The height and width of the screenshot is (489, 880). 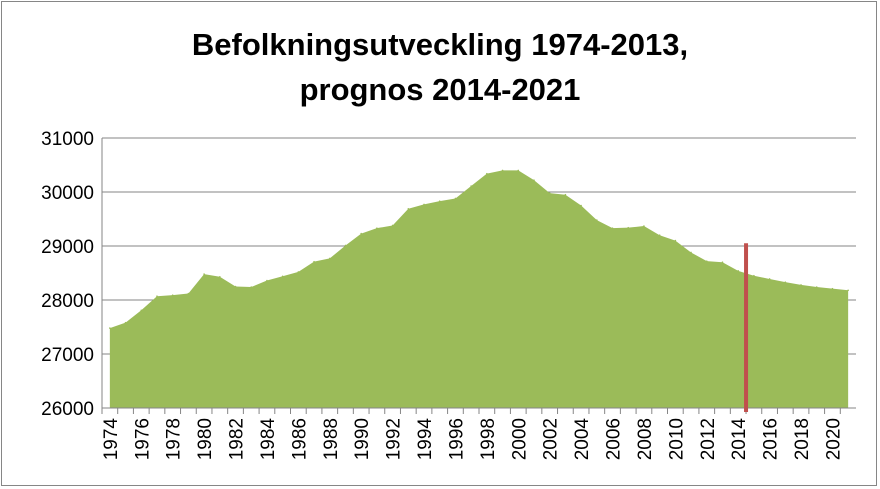 I want to click on x-tick-label: 1994, so click(x=425, y=439).